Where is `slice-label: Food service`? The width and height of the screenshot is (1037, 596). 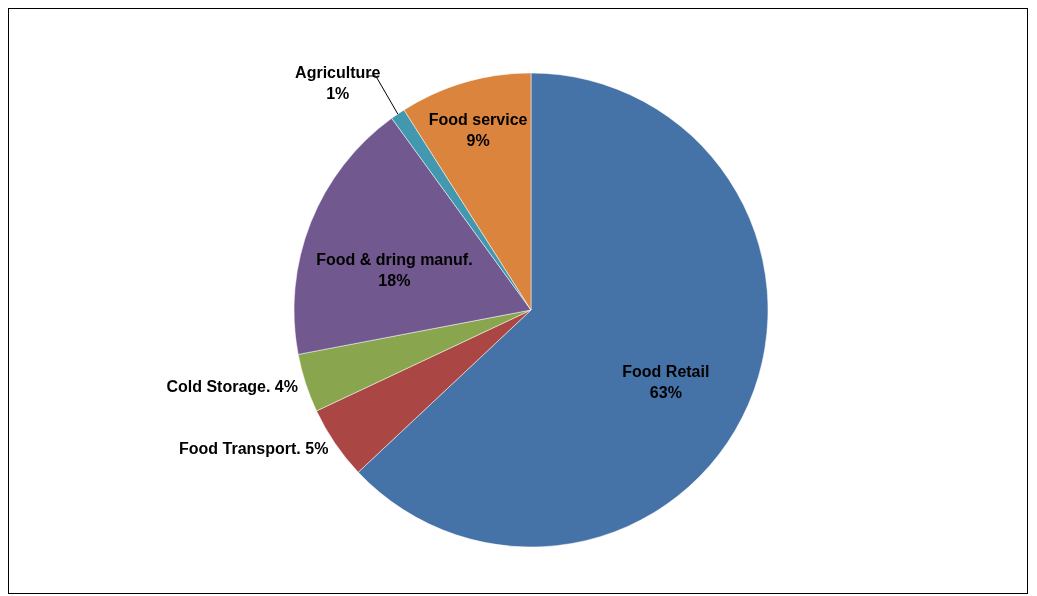
slice-label: Food service is located at coordinates (478, 119).